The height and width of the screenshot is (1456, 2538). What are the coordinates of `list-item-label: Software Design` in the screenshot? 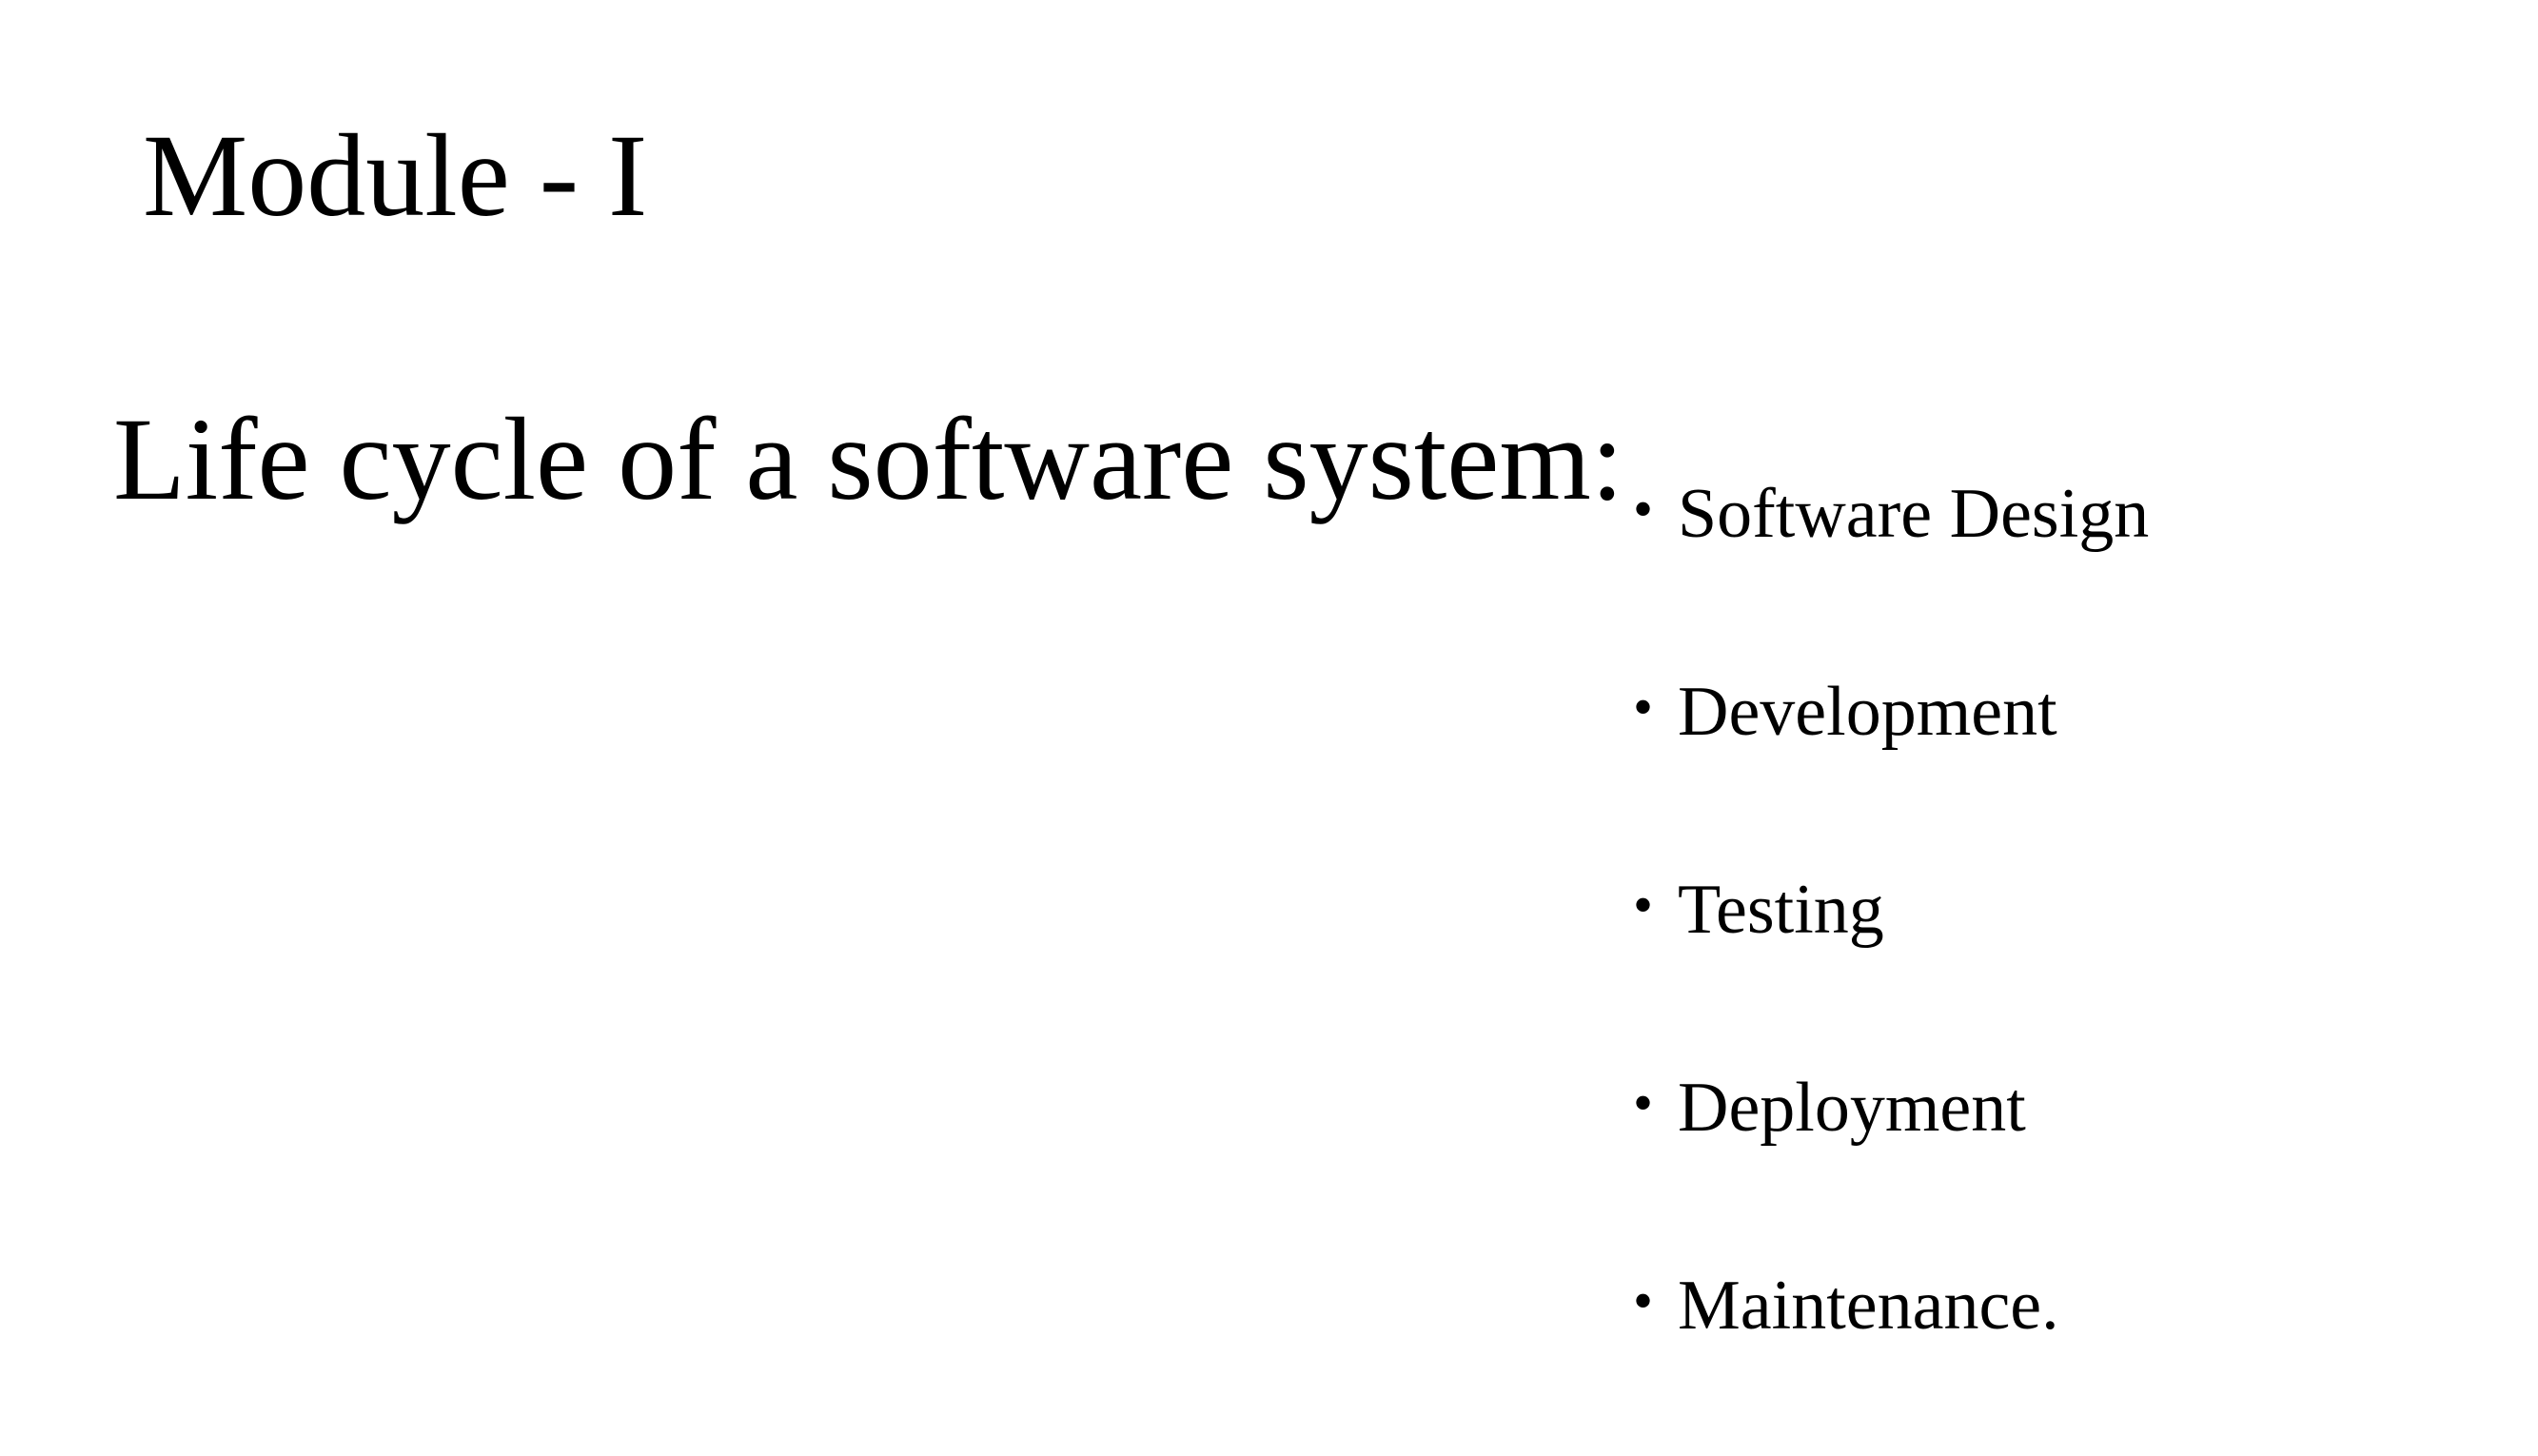 It's located at (1914, 514).